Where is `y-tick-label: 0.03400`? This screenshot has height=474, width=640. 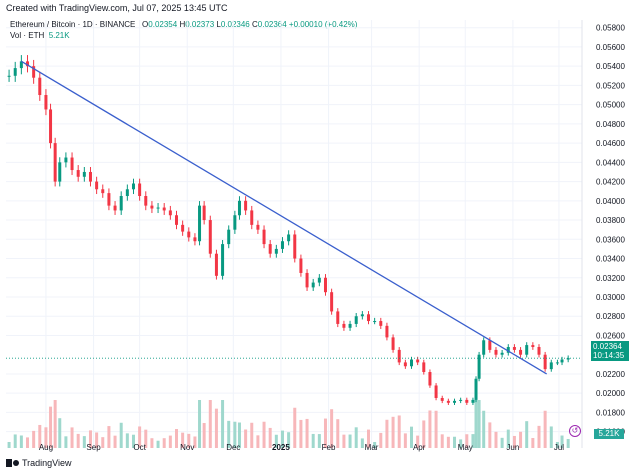 y-tick-label: 0.03400 is located at coordinates (610, 259).